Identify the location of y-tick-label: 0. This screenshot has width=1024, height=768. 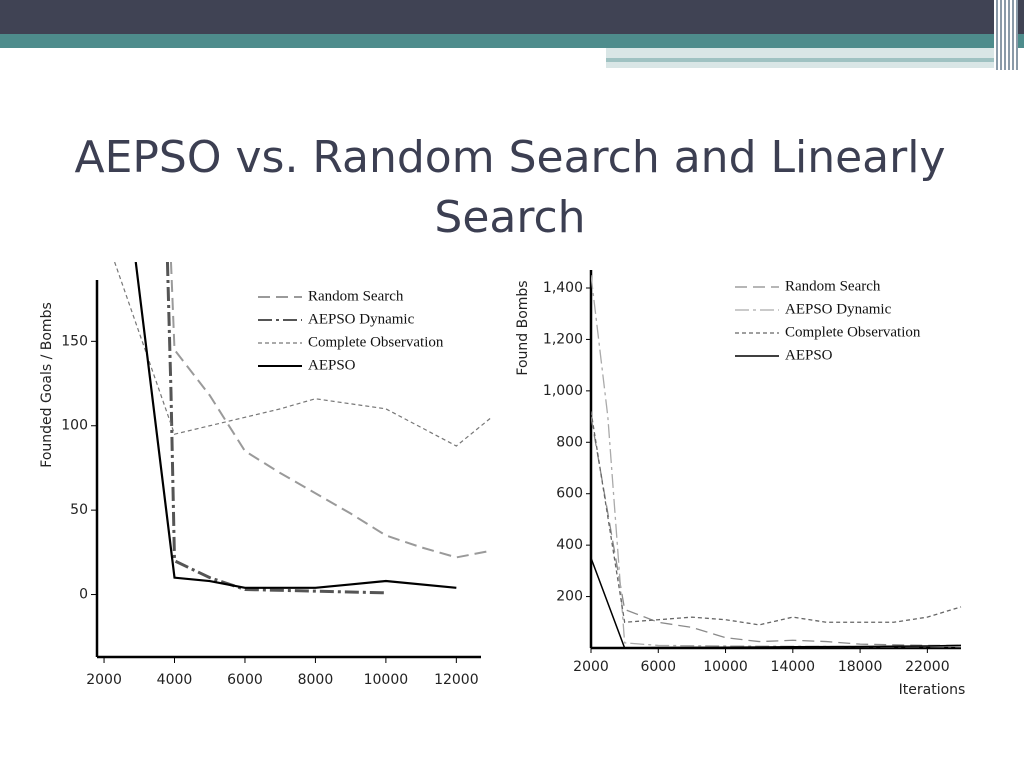
(83, 595).